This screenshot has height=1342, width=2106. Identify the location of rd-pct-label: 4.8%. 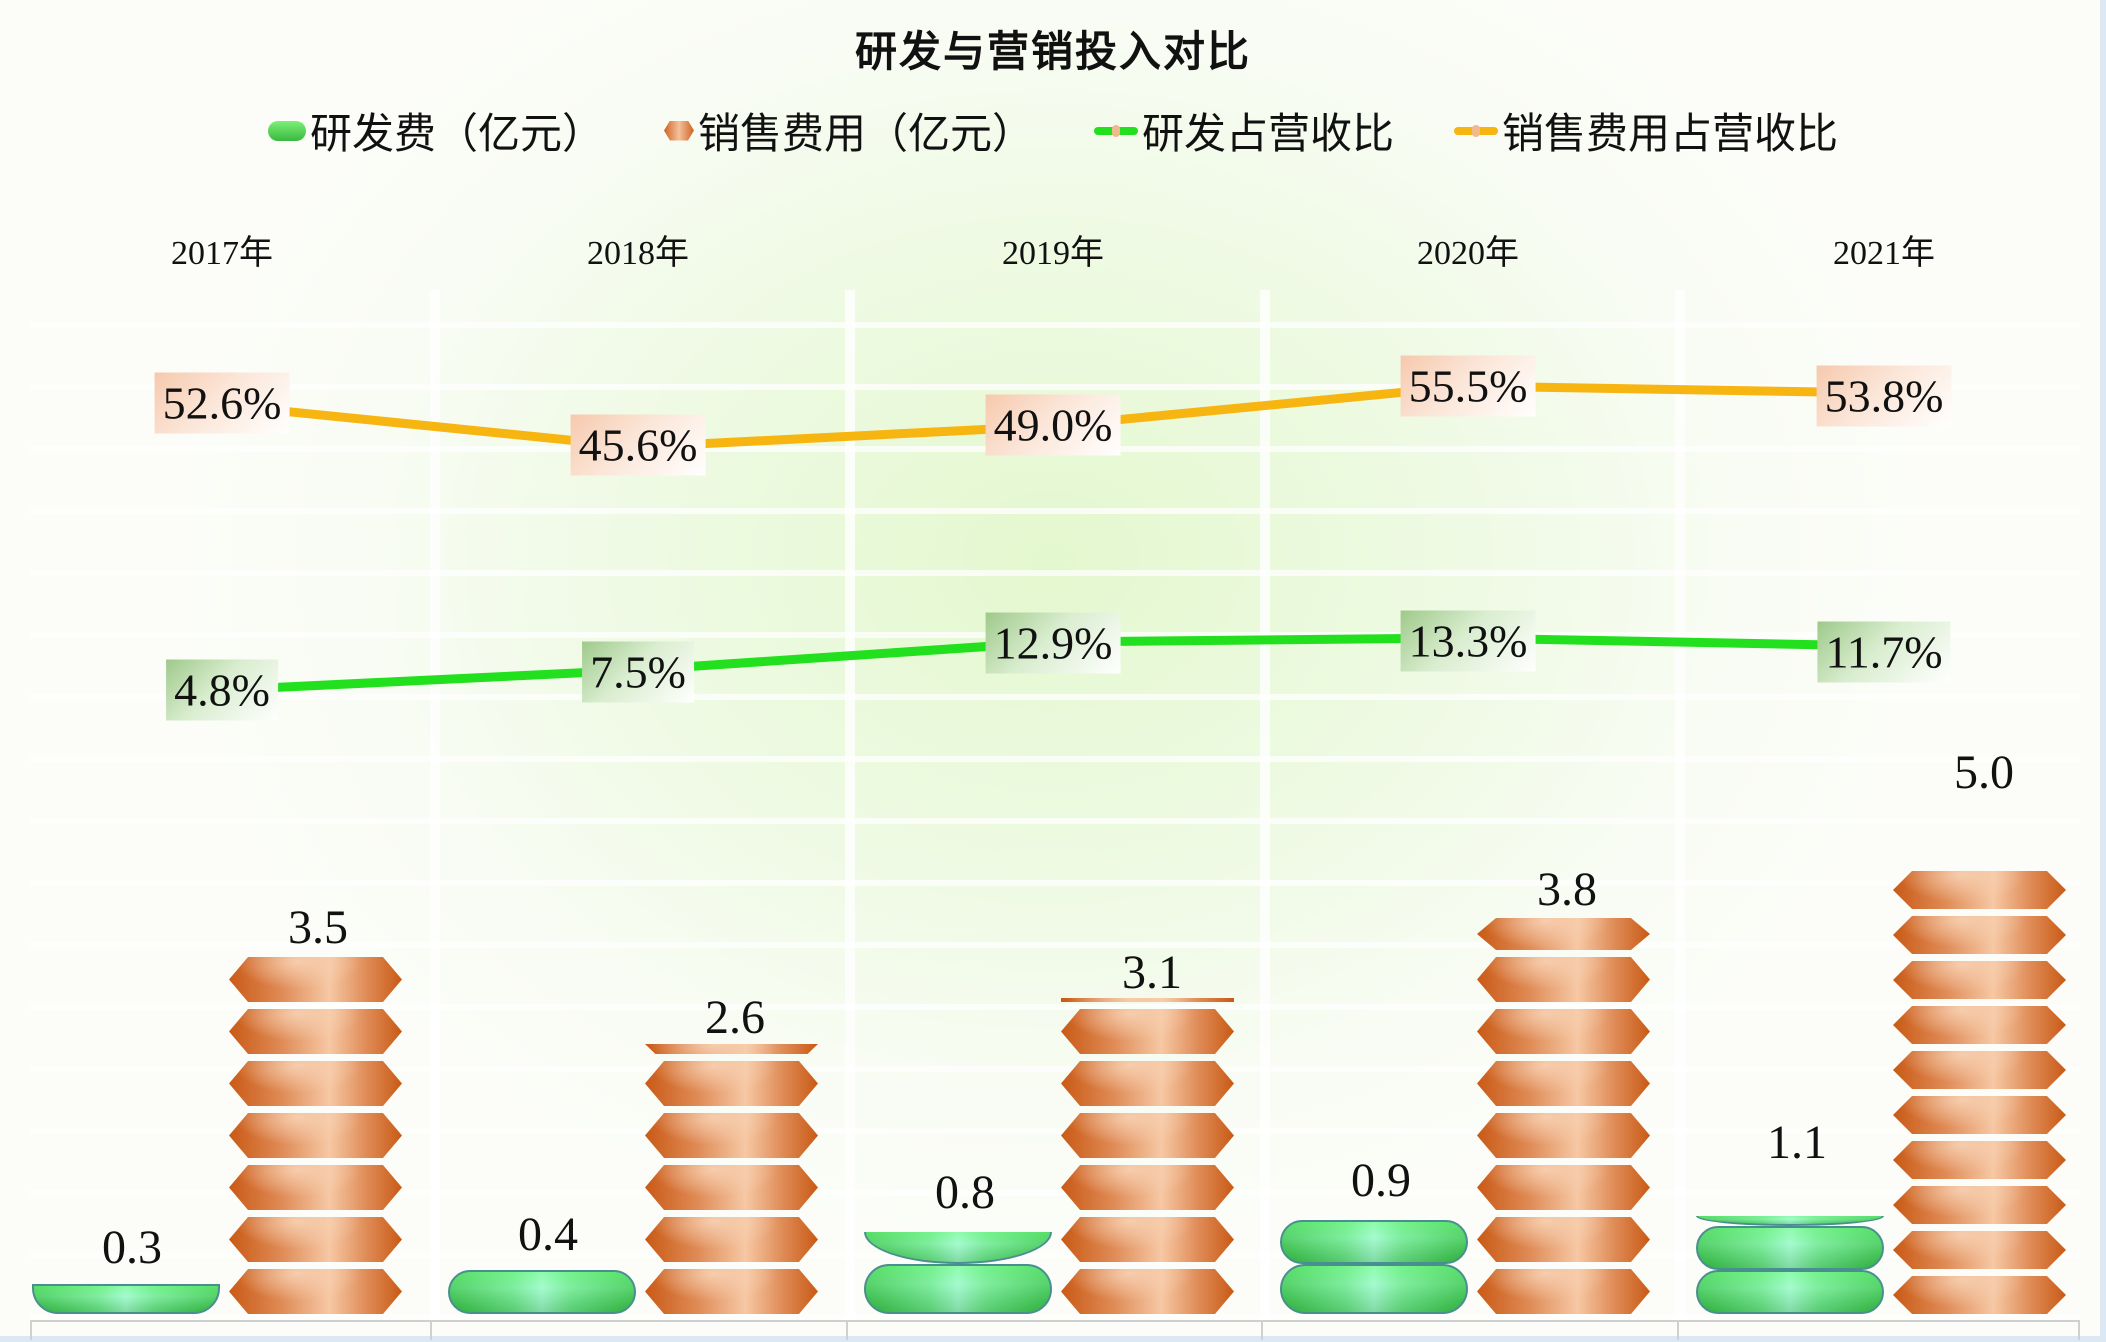
(222, 690).